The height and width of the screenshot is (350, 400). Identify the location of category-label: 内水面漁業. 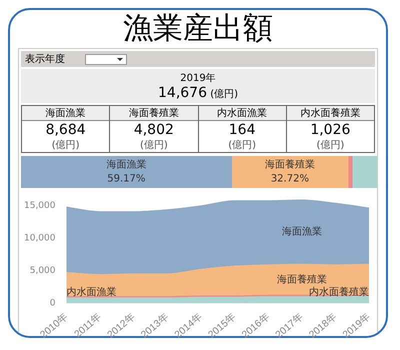
(242, 113).